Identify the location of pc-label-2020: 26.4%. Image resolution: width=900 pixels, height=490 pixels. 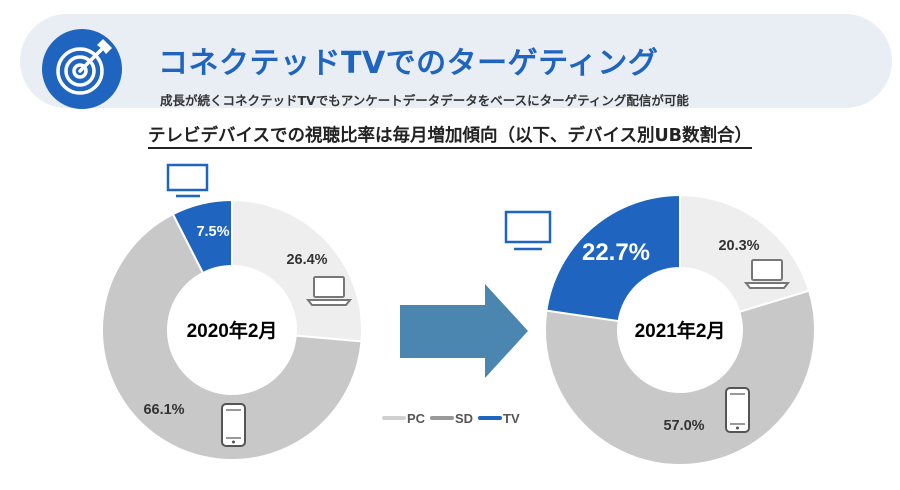
(306, 260).